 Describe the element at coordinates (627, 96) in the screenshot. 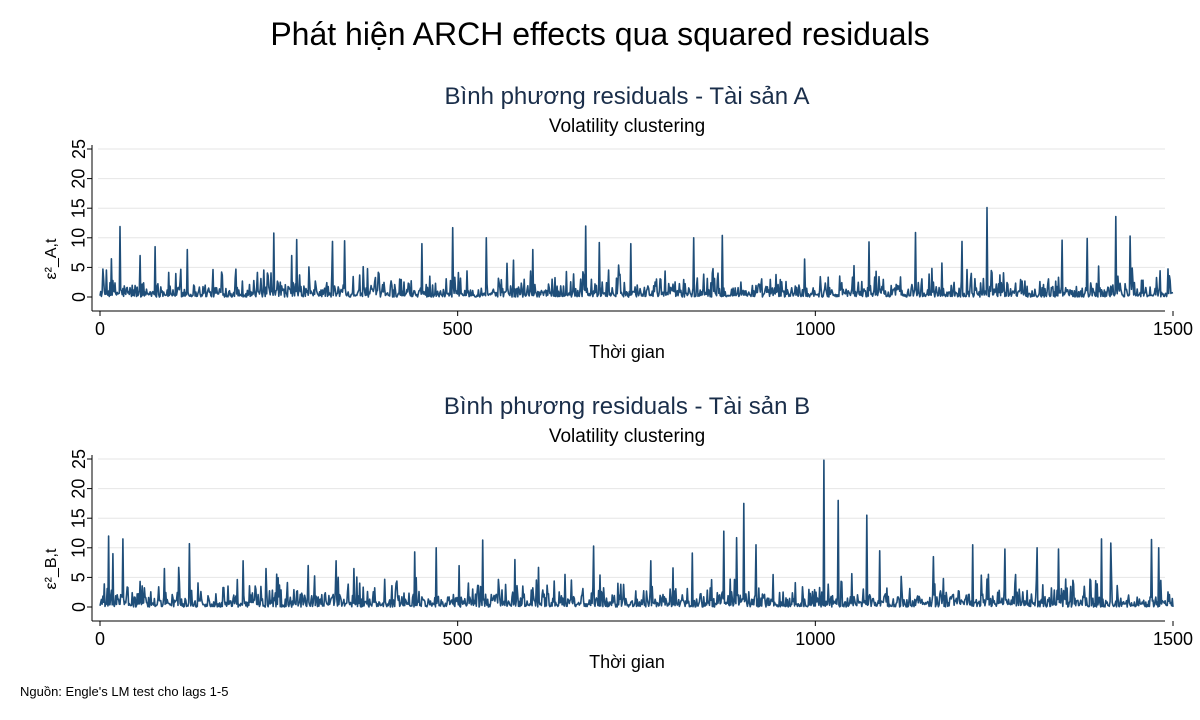

I see `chart-title: Bình phương residuals - Tài sản A` at that location.